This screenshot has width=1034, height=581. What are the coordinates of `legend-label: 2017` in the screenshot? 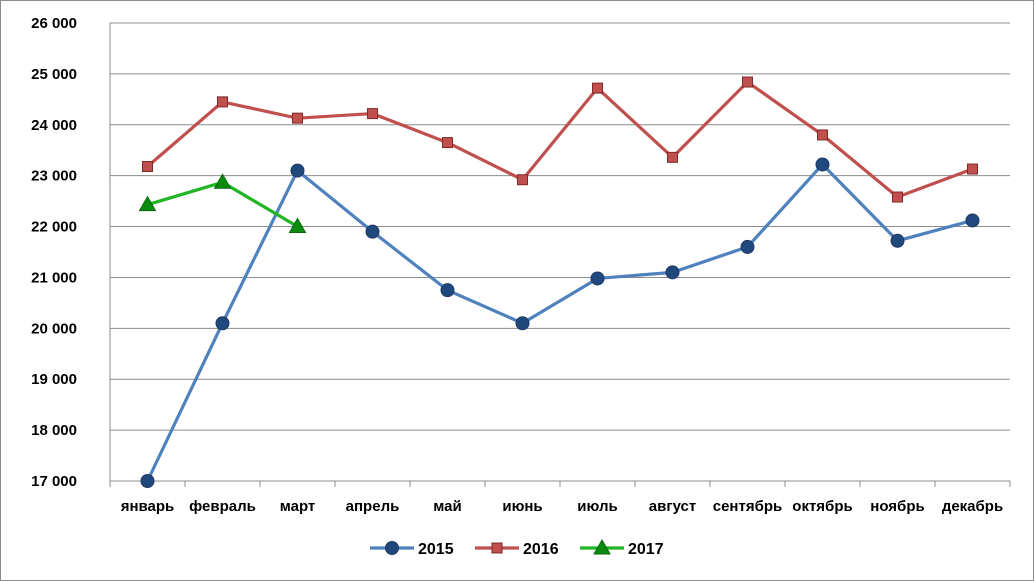 It's located at (646, 549).